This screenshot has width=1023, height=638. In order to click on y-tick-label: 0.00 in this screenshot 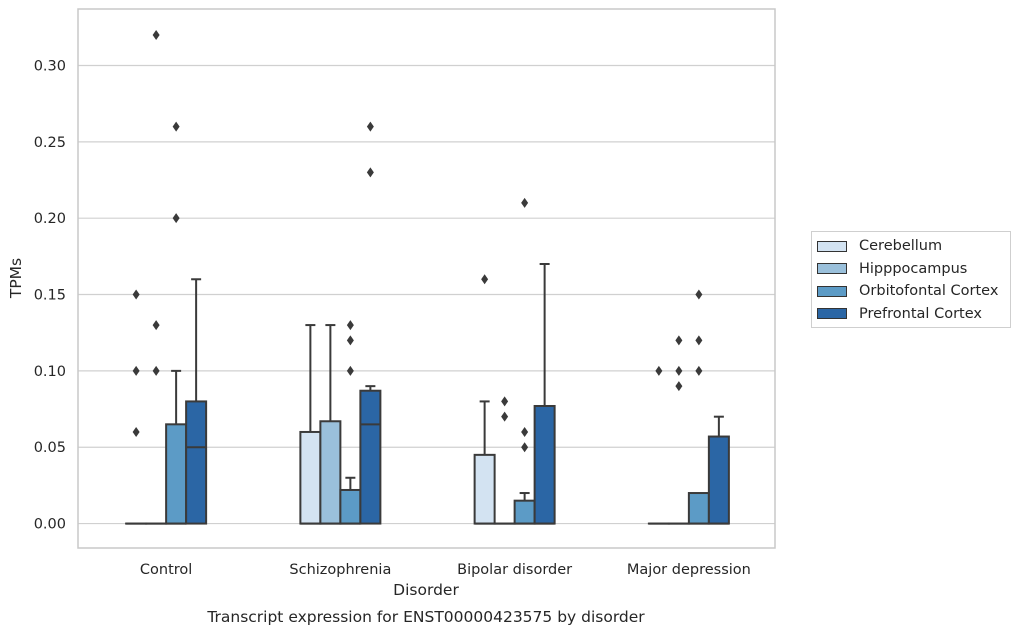, I will do `click(50, 525)`.